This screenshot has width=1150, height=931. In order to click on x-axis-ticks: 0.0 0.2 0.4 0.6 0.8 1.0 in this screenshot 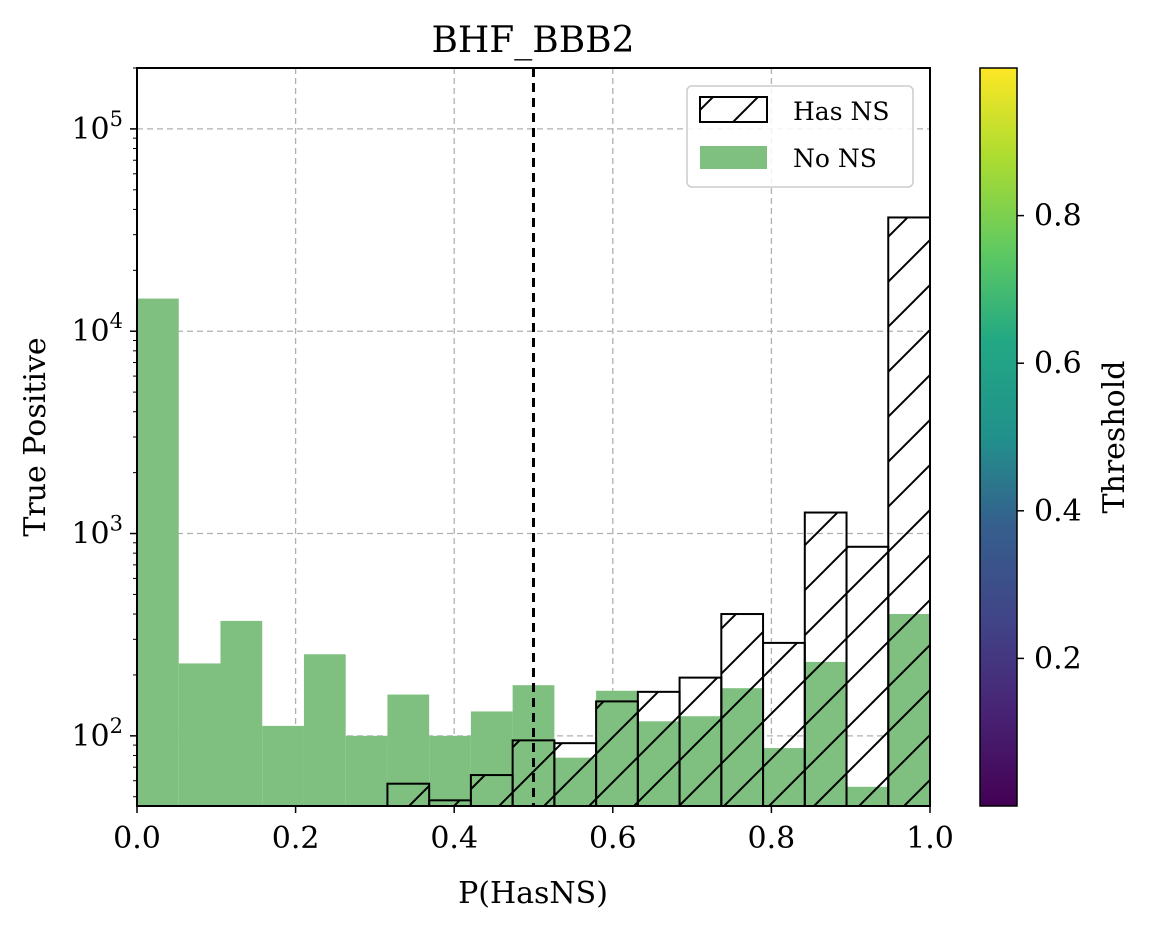, I will do `click(533, 831)`.